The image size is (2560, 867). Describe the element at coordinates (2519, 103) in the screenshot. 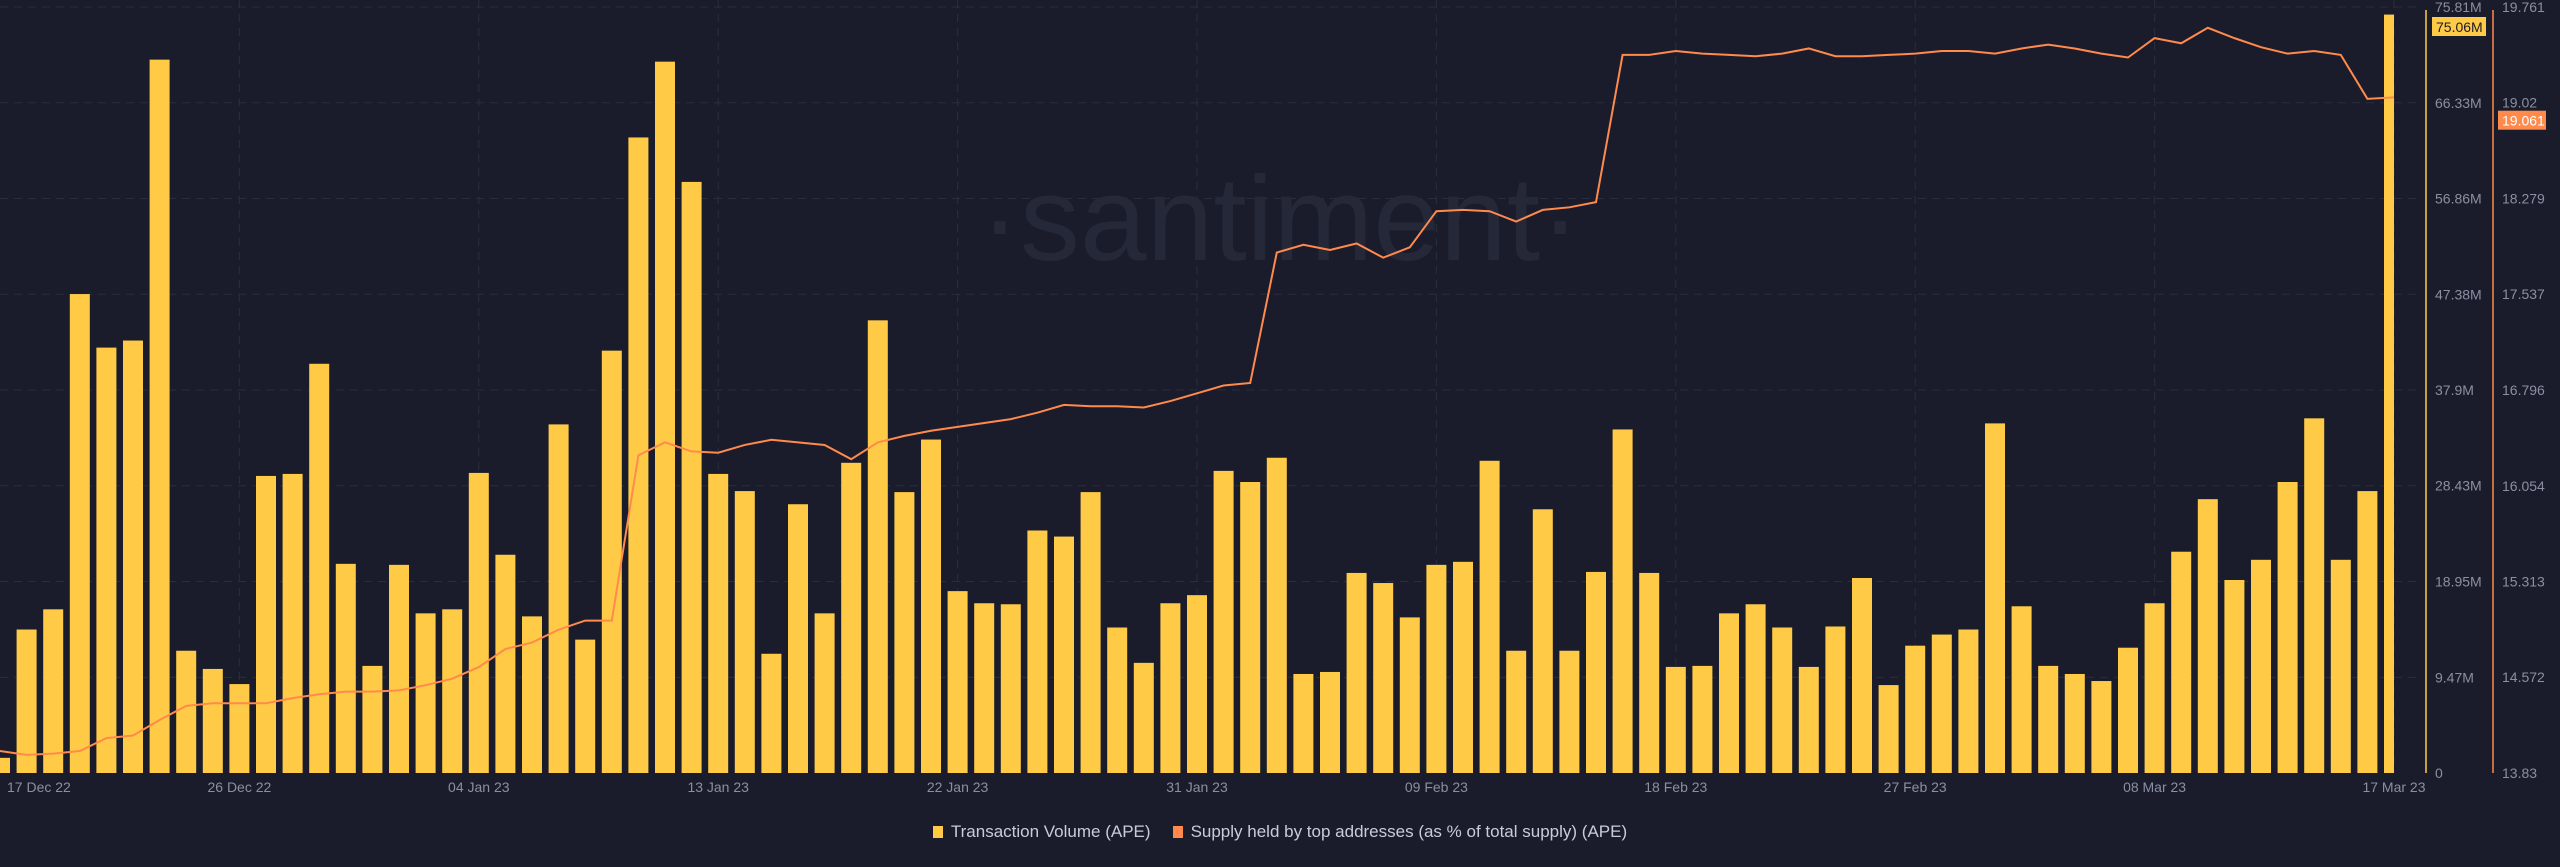

I see `right-axis-tick: 19.02` at that location.